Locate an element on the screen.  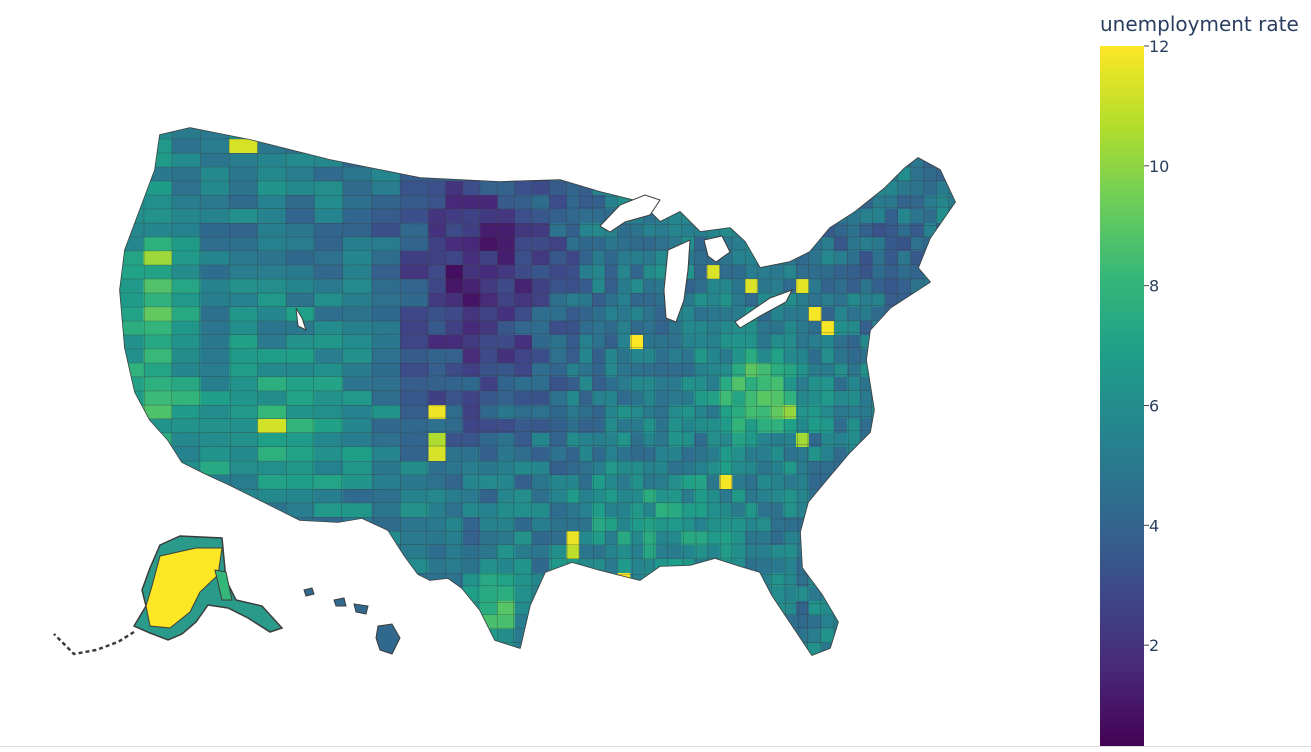
colorbar-tick-label: 12 is located at coordinates (1159, 46).